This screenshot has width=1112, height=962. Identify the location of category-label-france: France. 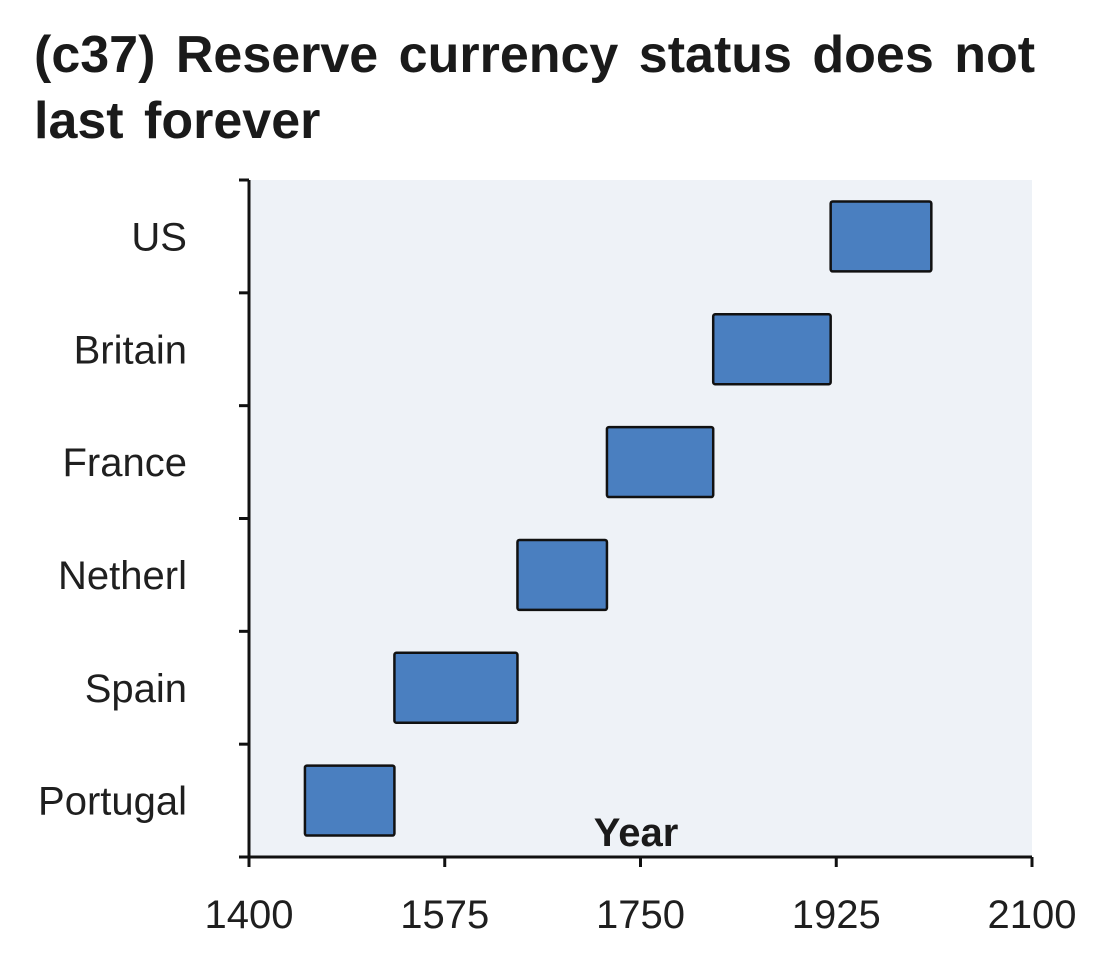
(125, 463).